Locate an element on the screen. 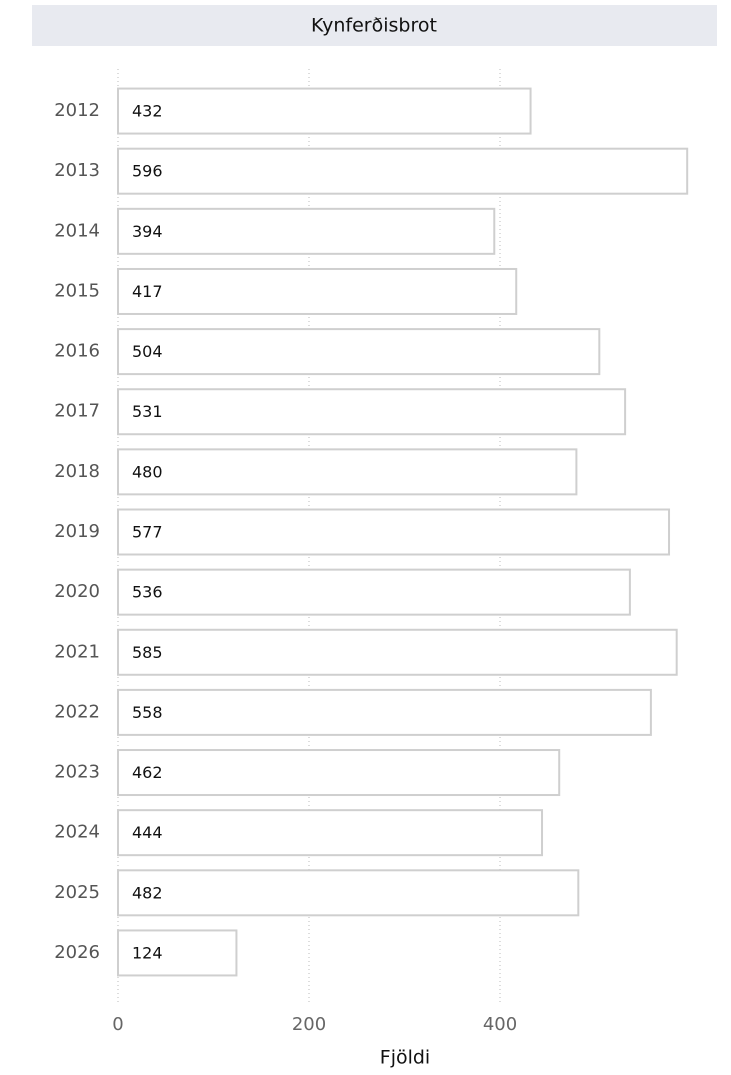 This screenshot has height=1075, width=731. value-label: 577 is located at coordinates (147, 532).